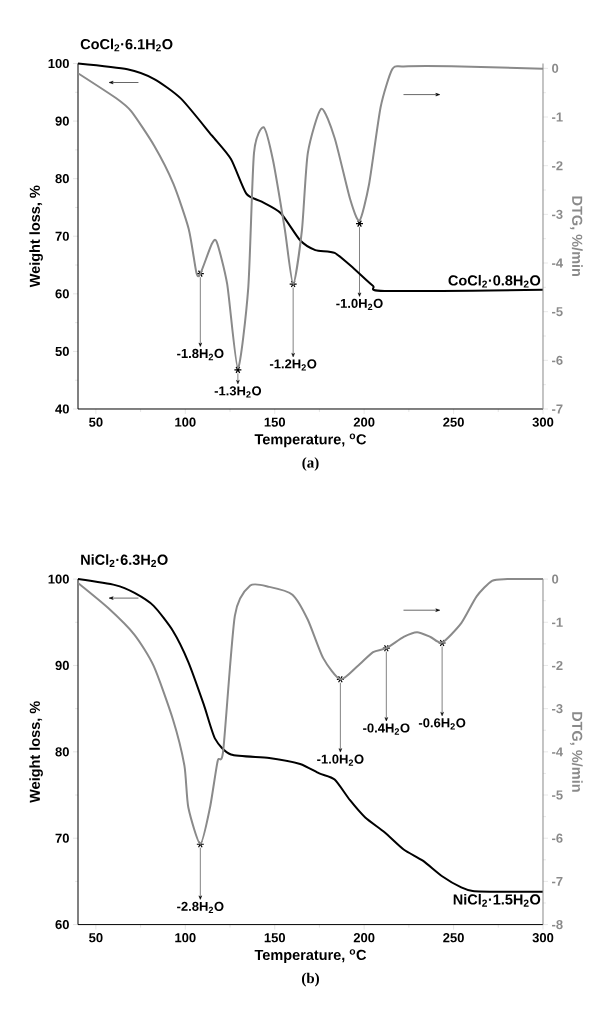  Describe the element at coordinates (310, 464) in the screenshot. I see `text: (a)` at that location.